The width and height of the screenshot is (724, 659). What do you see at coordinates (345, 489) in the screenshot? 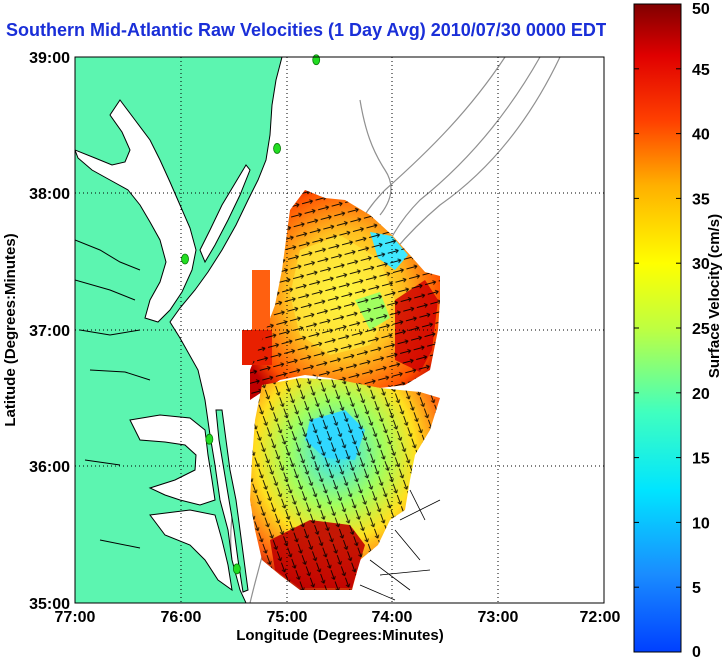
I see `velocity-field-south` at bounding box center [345, 489].